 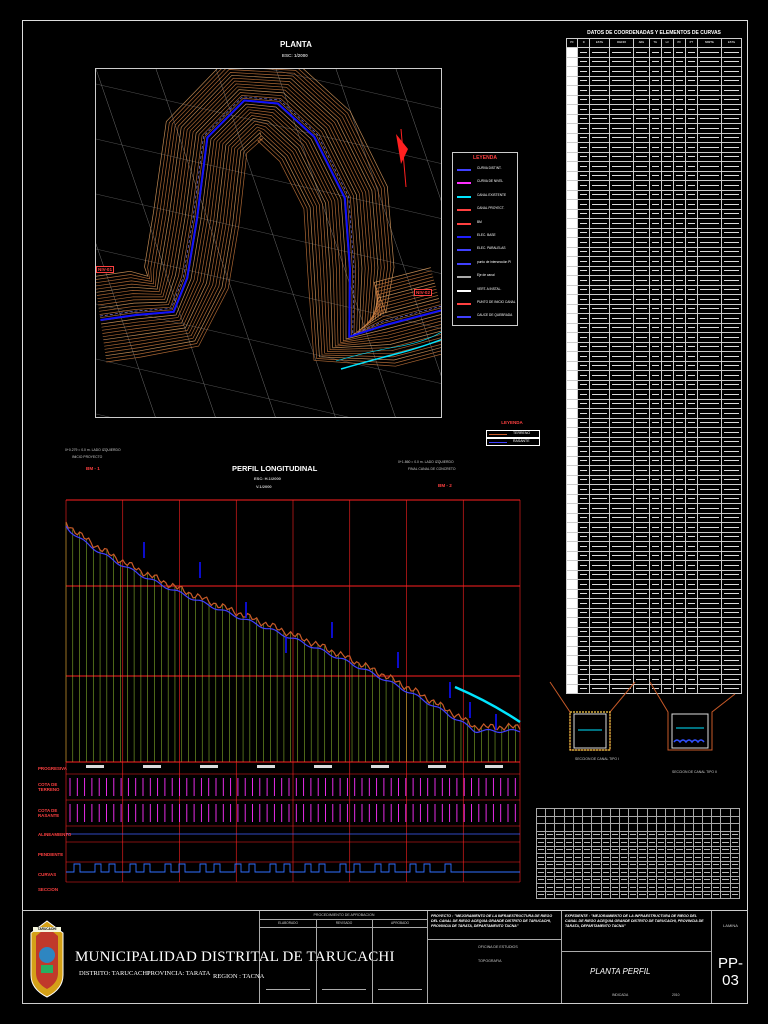 I want to click on section-2-terrain, so click(x=692, y=716).